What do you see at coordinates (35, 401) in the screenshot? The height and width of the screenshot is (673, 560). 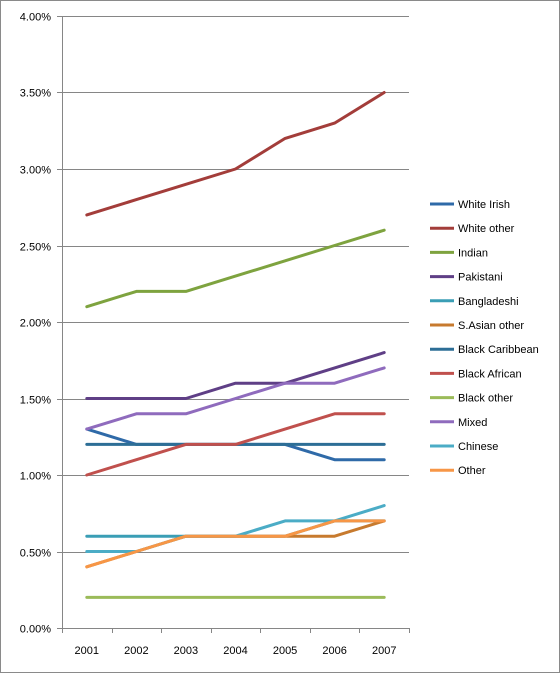 I see `y-tick-label: 1.50%` at bounding box center [35, 401].